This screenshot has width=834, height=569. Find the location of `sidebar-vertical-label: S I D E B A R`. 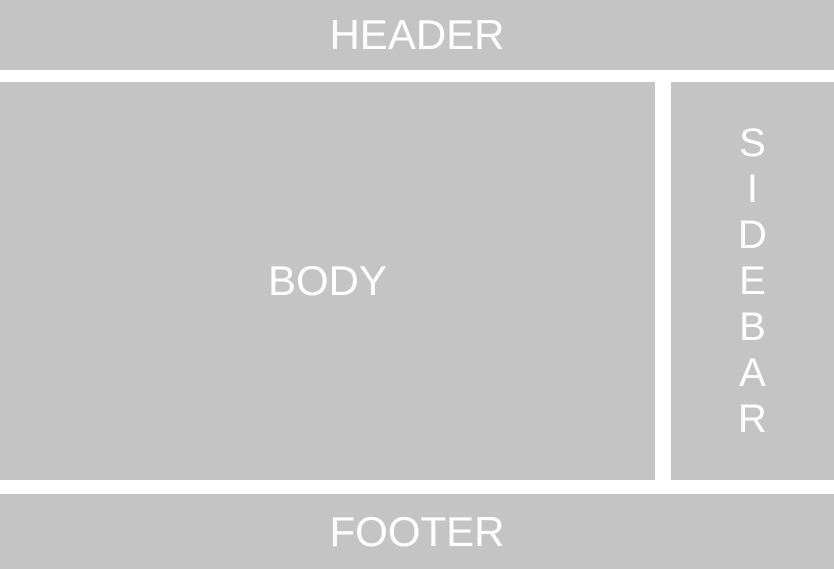

sidebar-vertical-label: S I D E B A R is located at coordinates (752, 281).